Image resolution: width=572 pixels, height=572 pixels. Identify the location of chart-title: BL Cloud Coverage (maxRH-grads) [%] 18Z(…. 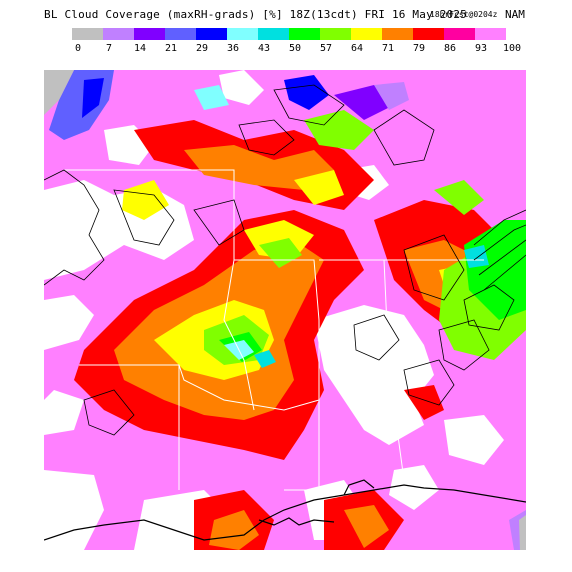
(255, 14).